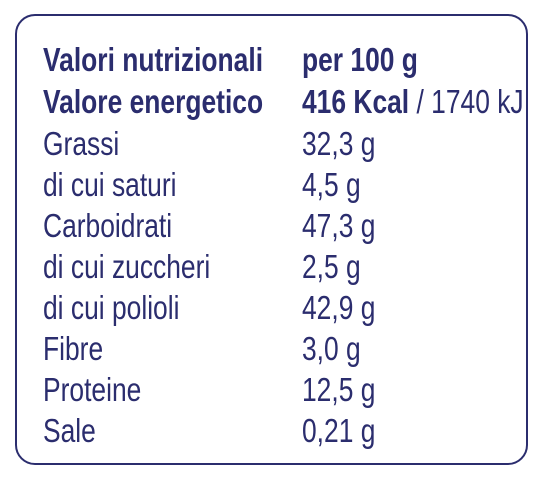 This screenshot has width=547, height=480. Describe the element at coordinates (339, 143) in the screenshot. I see `nutrient-value: 32,3 g` at that location.